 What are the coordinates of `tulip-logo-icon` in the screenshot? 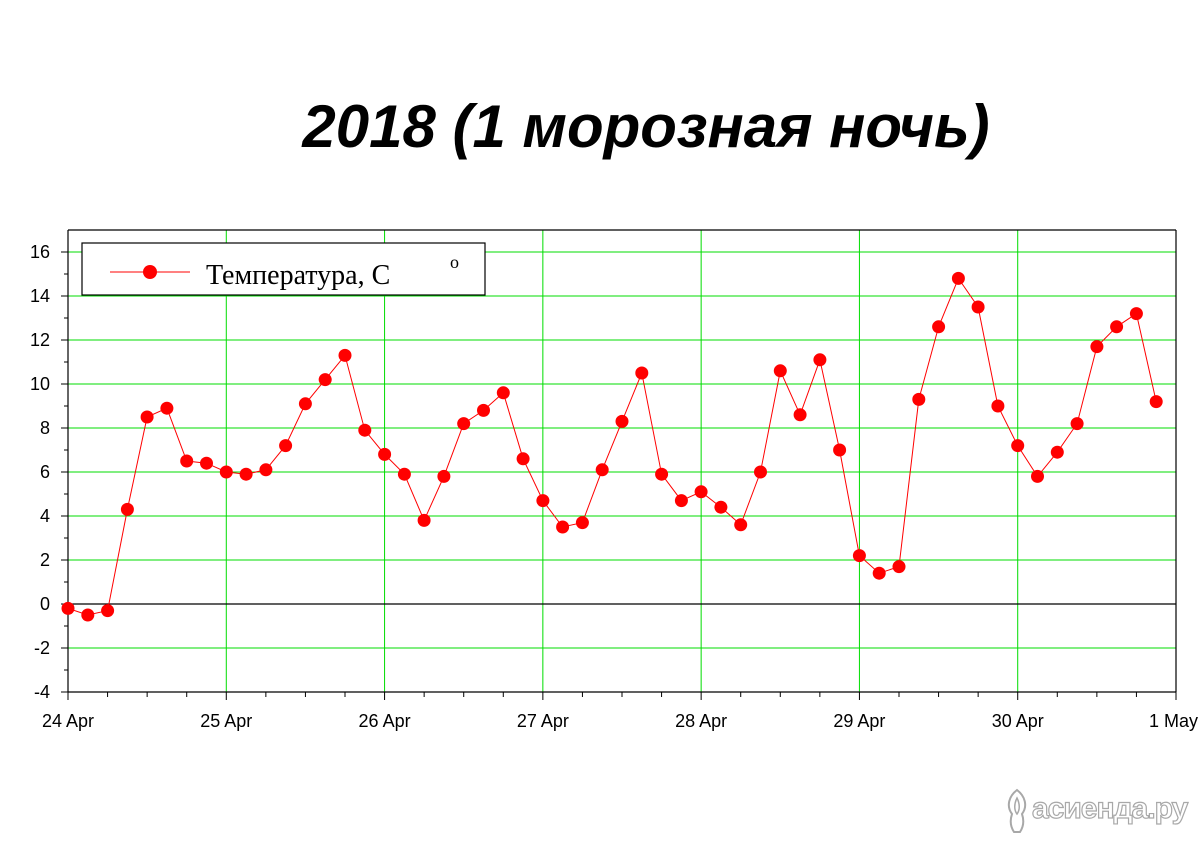 It's located at (1017, 810).